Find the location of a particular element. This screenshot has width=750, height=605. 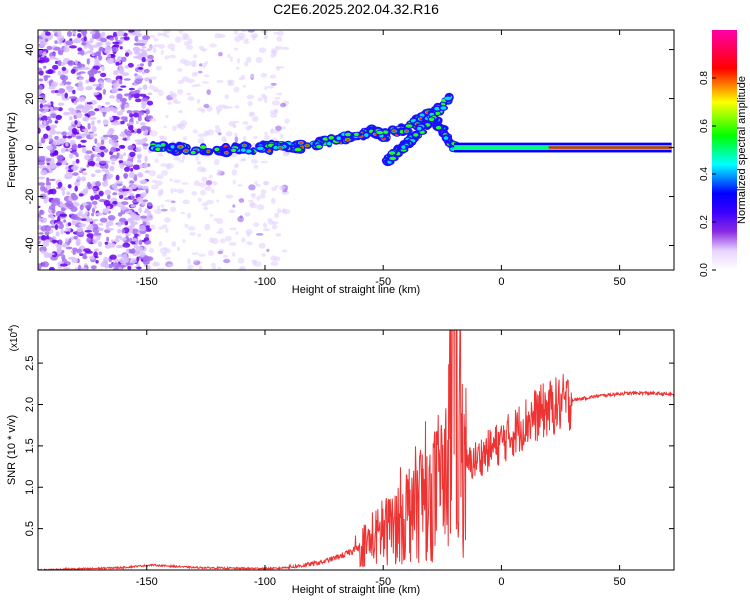

spectrogram-xtick-label: -150 is located at coordinates (147, 282).